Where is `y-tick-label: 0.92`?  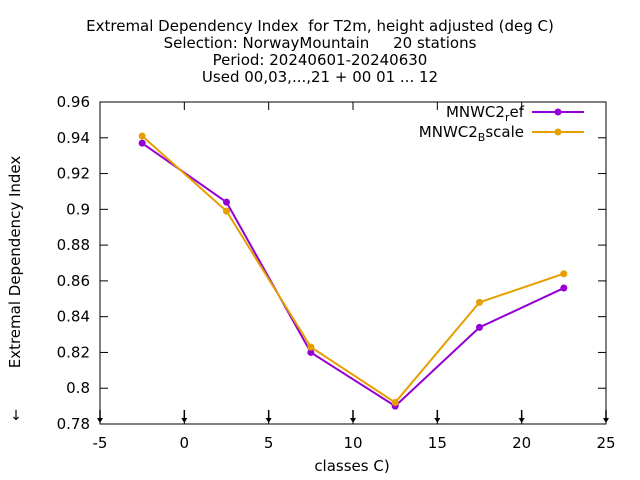 y-tick-label: 0.92 is located at coordinates (73, 174).